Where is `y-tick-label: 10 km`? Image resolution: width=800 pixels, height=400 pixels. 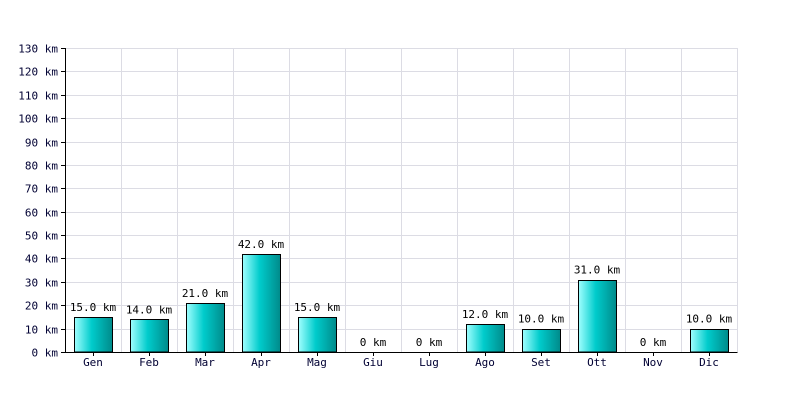 y-tick-label: 10 km is located at coordinates (41, 330).